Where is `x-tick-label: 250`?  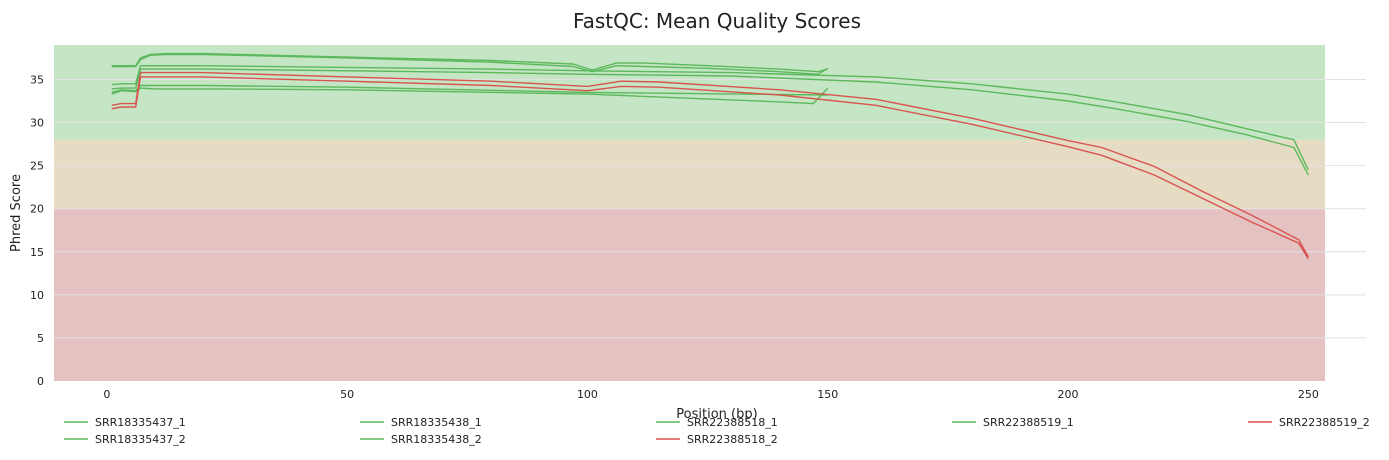 x-tick-label: 250 is located at coordinates (1308, 394).